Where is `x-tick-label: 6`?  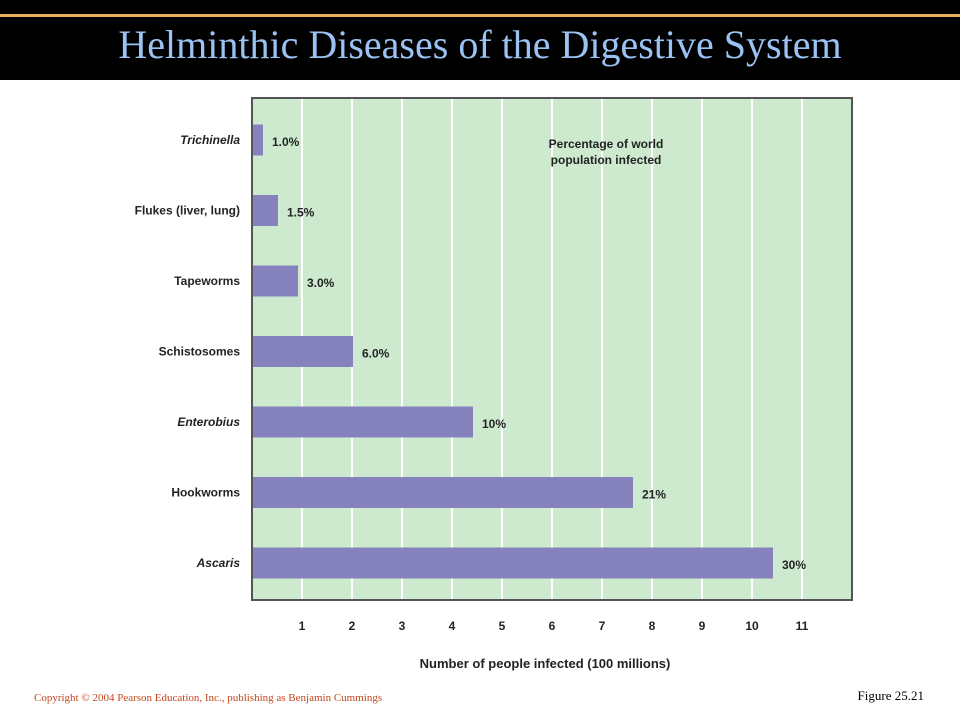 x-tick-label: 6 is located at coordinates (552, 626).